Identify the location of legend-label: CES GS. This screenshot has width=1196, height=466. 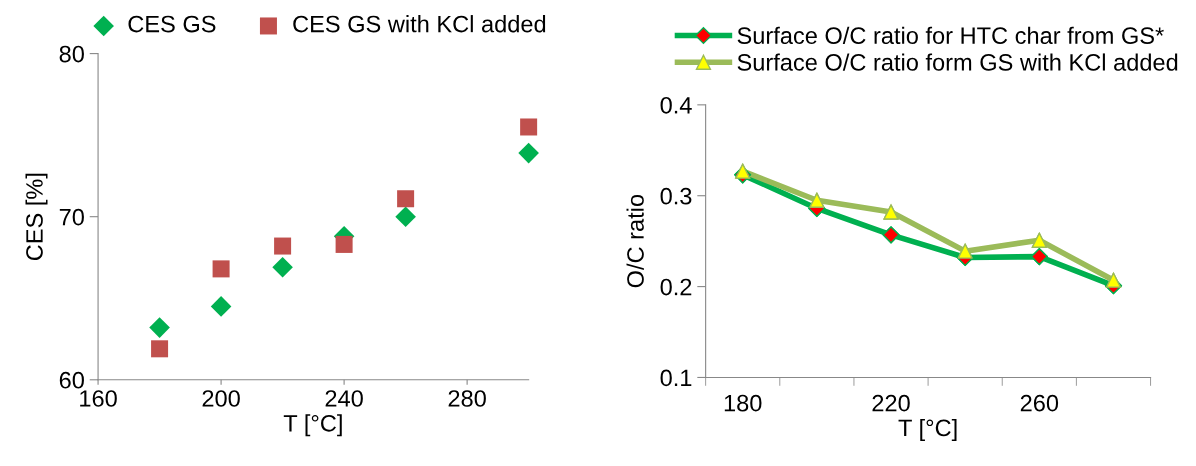
(172, 24).